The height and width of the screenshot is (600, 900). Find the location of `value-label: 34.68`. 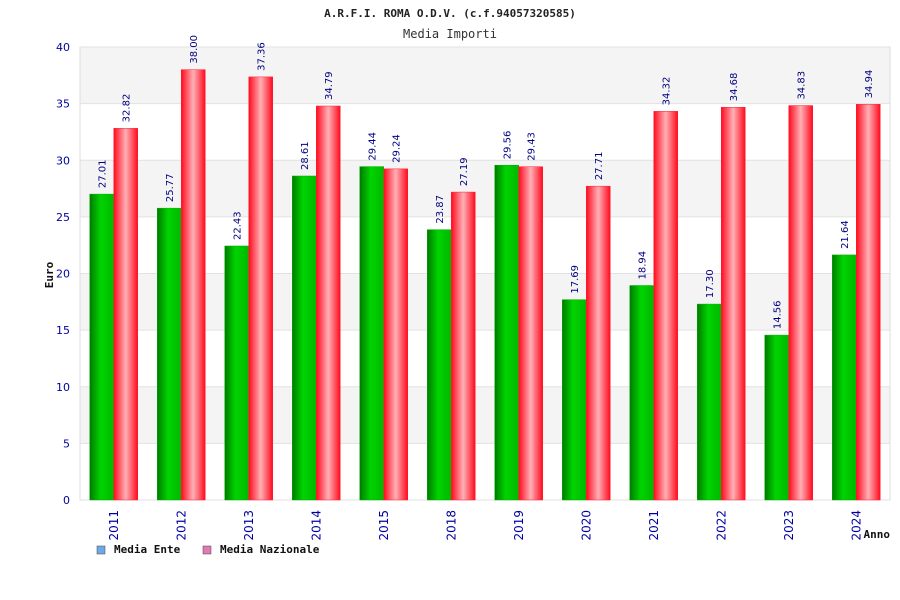

value-label: 34.68 is located at coordinates (734, 87).